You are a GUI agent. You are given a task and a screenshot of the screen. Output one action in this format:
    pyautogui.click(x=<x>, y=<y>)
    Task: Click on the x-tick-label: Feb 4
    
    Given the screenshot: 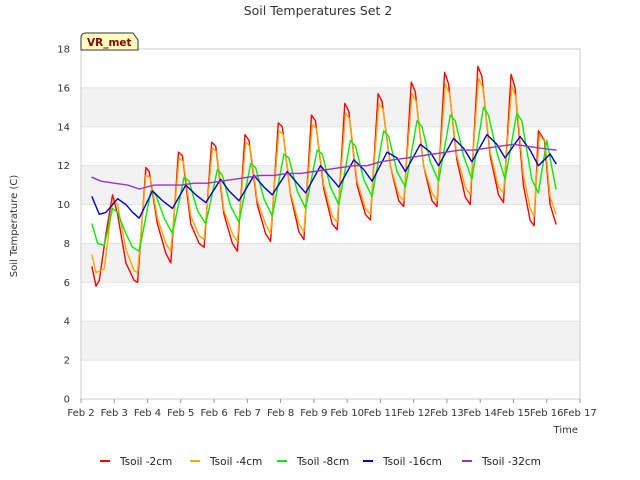 What is the action you would take?
    pyautogui.click(x=147, y=413)
    